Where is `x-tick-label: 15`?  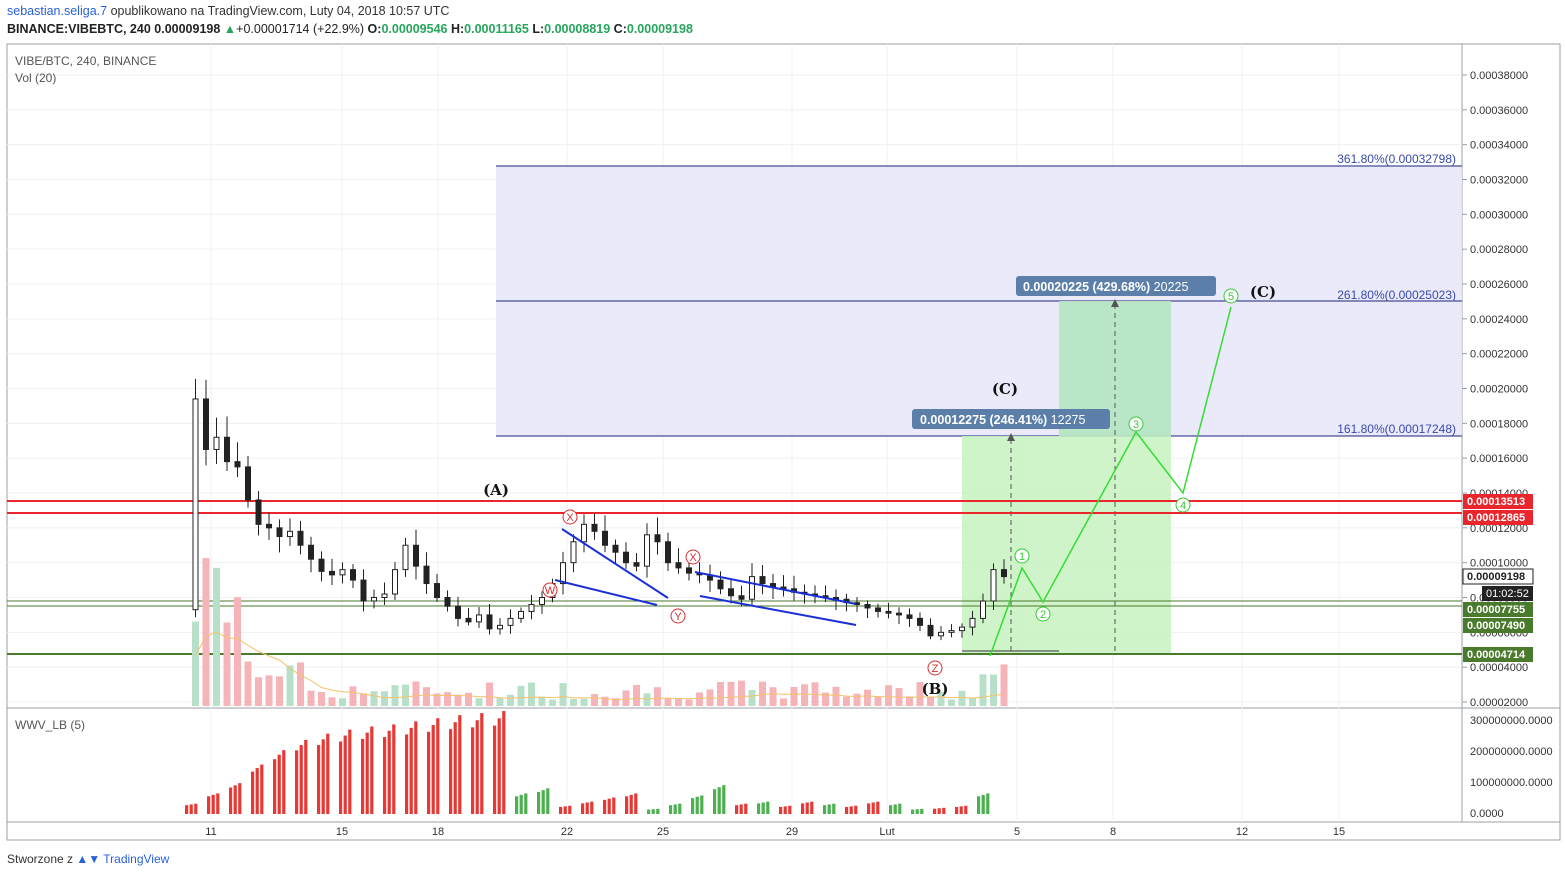
x-tick-label: 15 is located at coordinates (342, 832).